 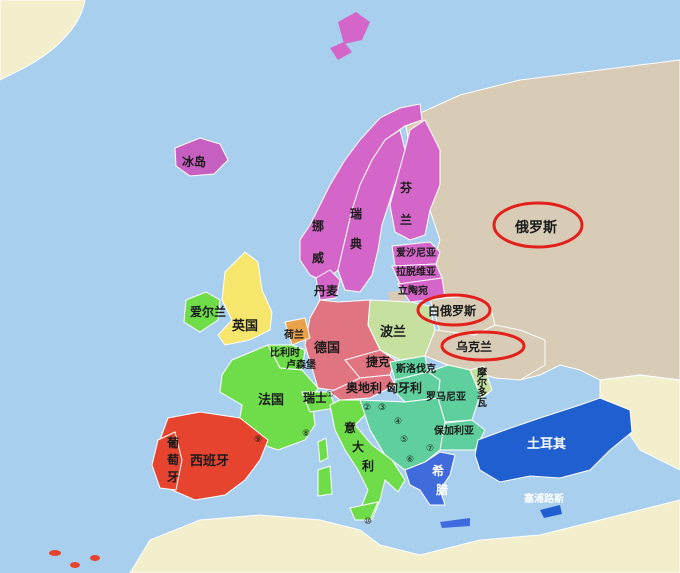 I want to click on label-czech: 捷克, so click(x=378, y=361).